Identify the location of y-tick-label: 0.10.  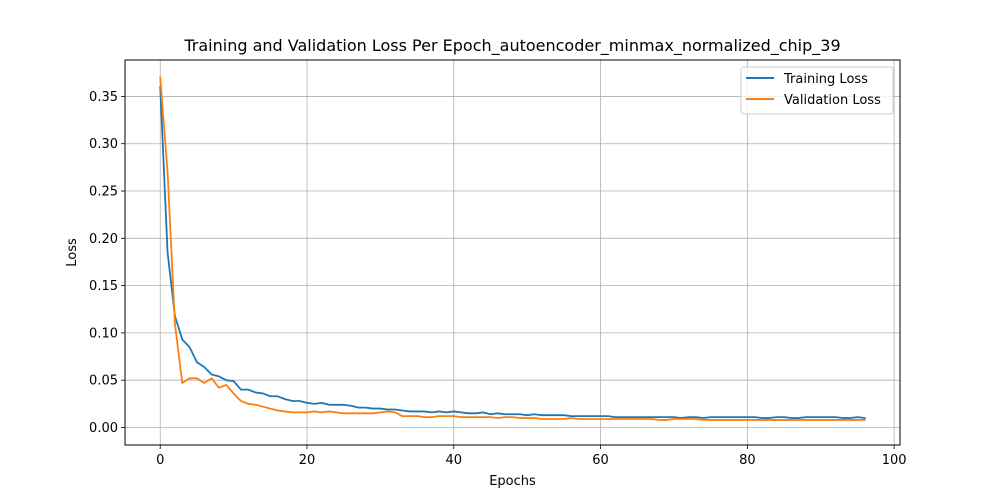
(103, 333).